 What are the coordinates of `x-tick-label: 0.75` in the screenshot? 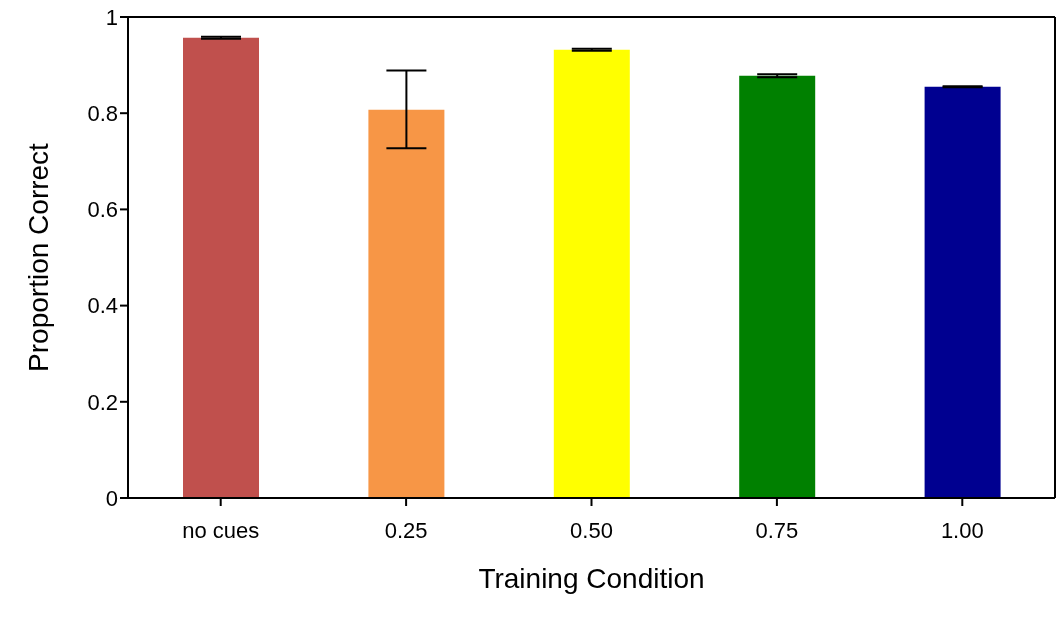 It's located at (777, 530).